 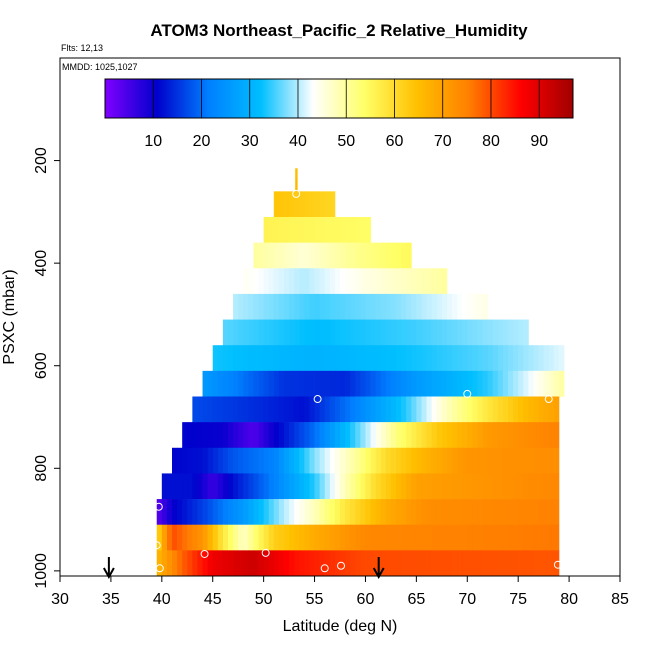 What do you see at coordinates (41, 468) in the screenshot?
I see `y-tick-label: 800` at bounding box center [41, 468].